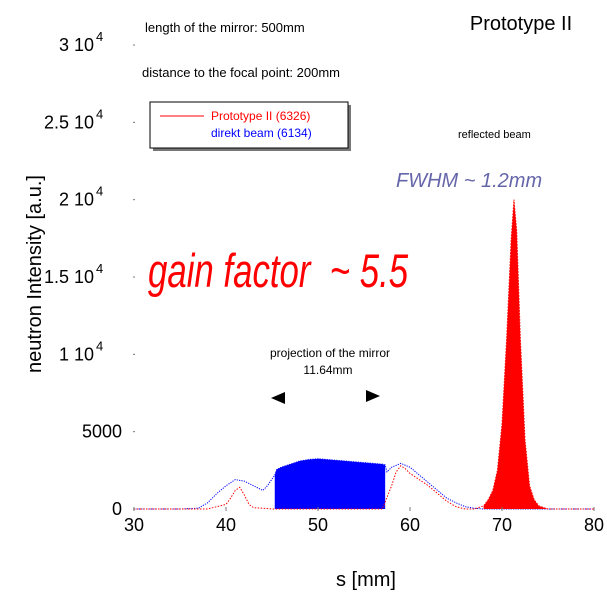 Image resolution: width=607 pixels, height=592 pixels. Describe the element at coordinates (117, 509) in the screenshot. I see `y-tick-label: 0` at that location.